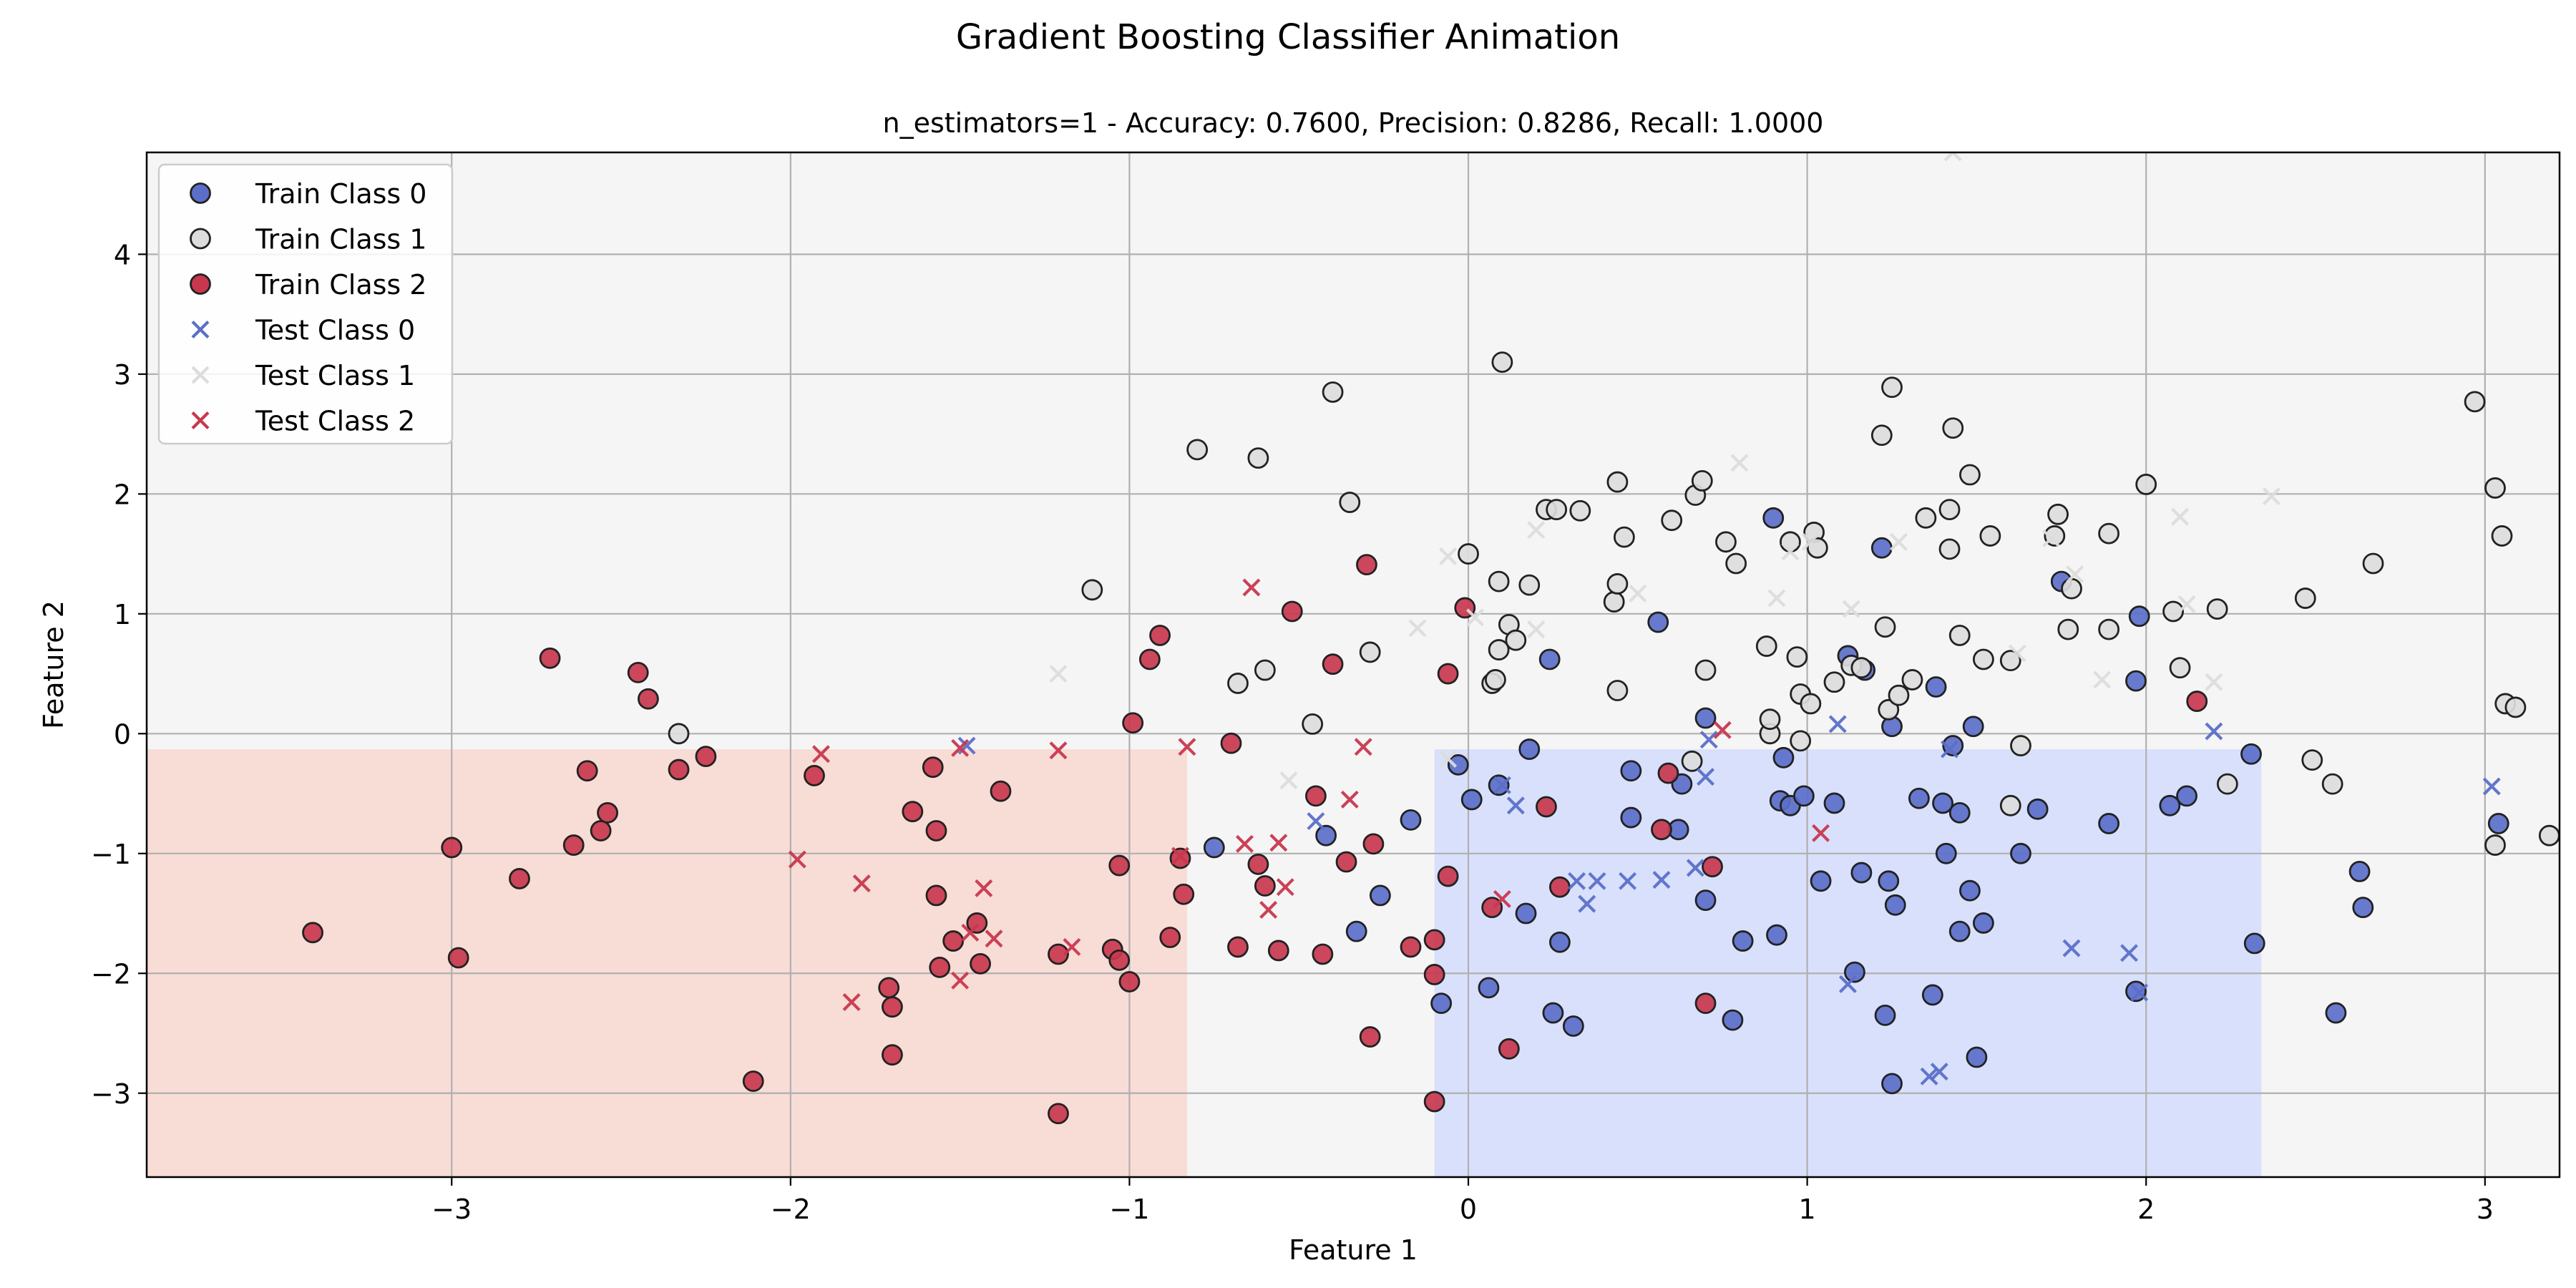  What do you see at coordinates (122, 614) in the screenshot?
I see `y-tick-label: 1` at bounding box center [122, 614].